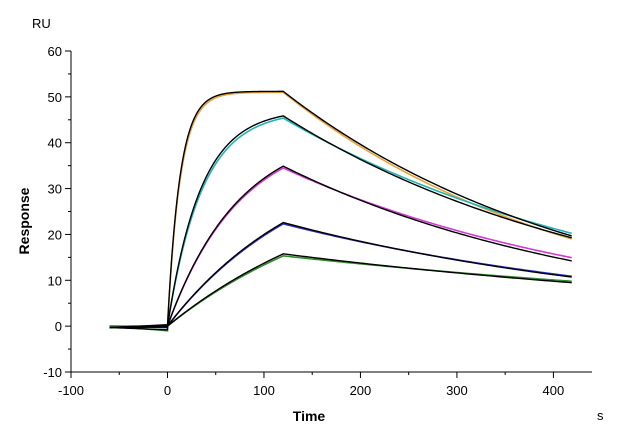 The image size is (640, 445). I want to click on y-tick-label: -10, so click(52, 372).